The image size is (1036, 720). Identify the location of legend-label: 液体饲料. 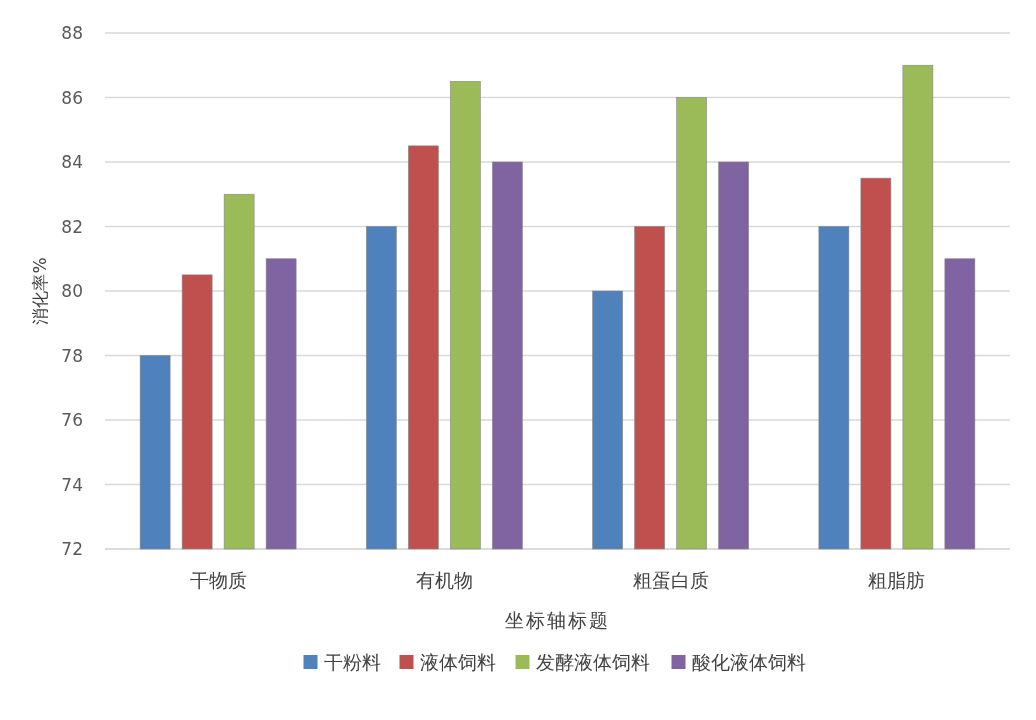
(457, 662).